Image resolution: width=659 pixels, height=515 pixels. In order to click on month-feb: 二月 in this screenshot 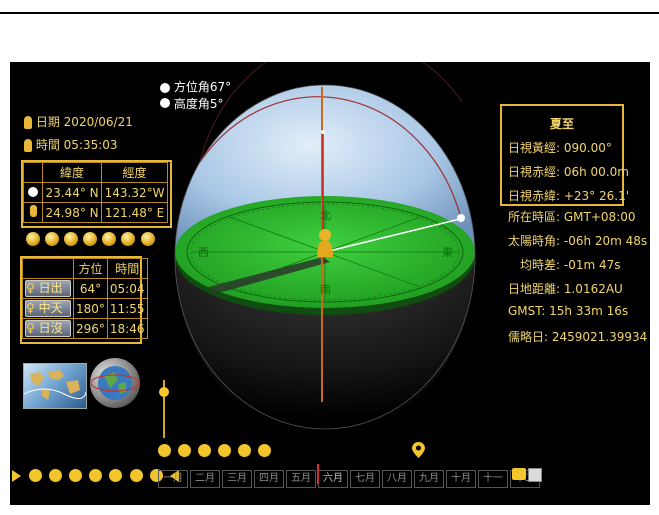, I will do `click(205, 479)`.